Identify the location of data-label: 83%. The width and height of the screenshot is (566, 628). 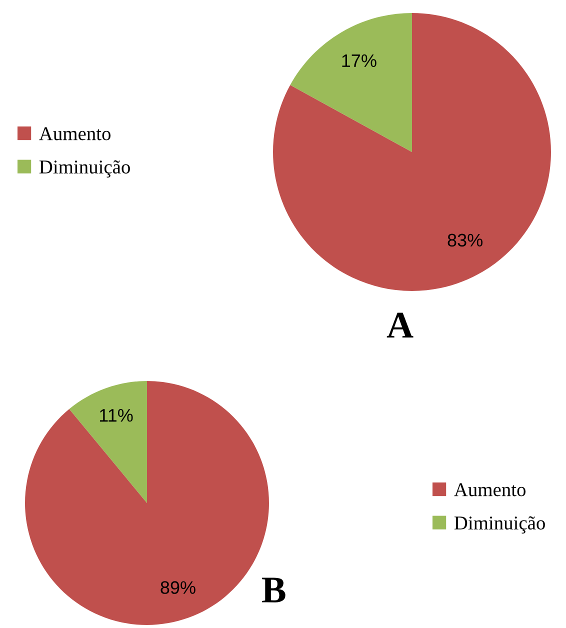
(465, 240).